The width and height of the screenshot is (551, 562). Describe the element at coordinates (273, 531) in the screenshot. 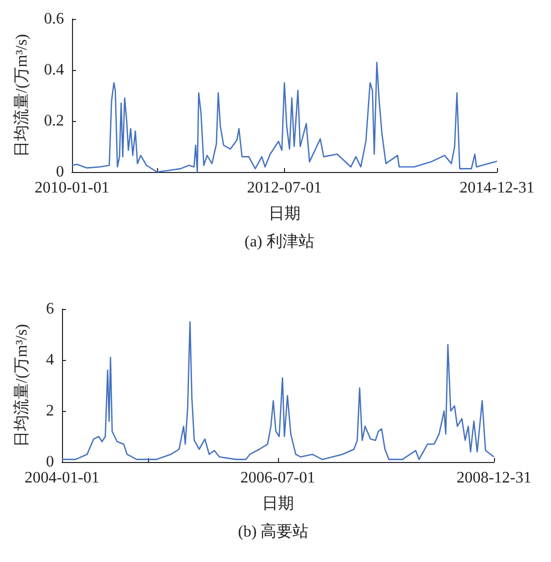

I see `text: (b) 高要站` at that location.